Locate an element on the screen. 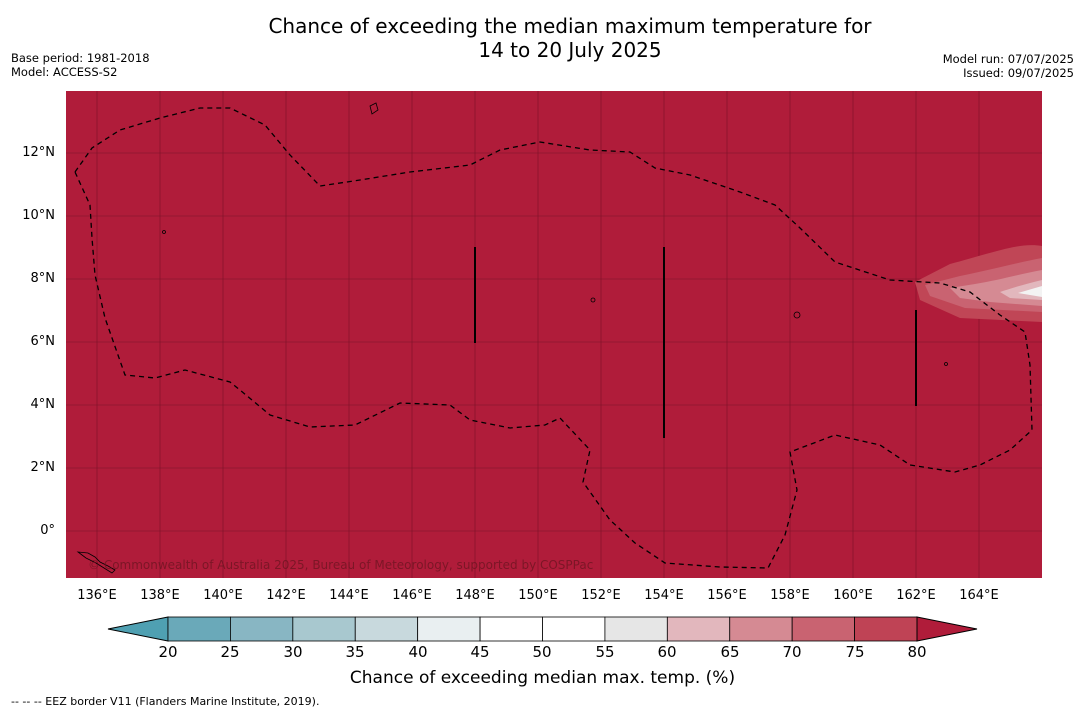 The width and height of the screenshot is (1085, 713). lat-label-4n: 4°N is located at coordinates (43, 404).